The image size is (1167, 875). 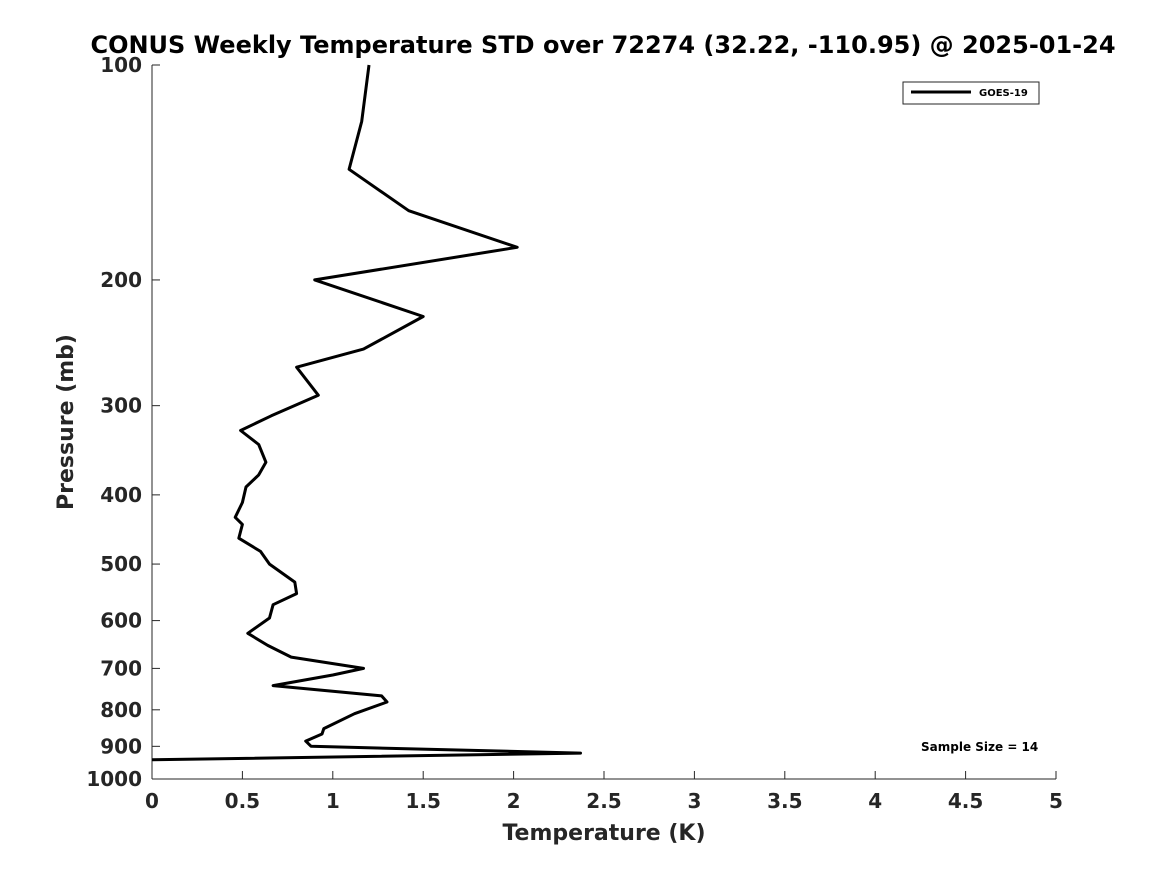 I want to click on y-tick-label: 900, so click(x=121, y=746).